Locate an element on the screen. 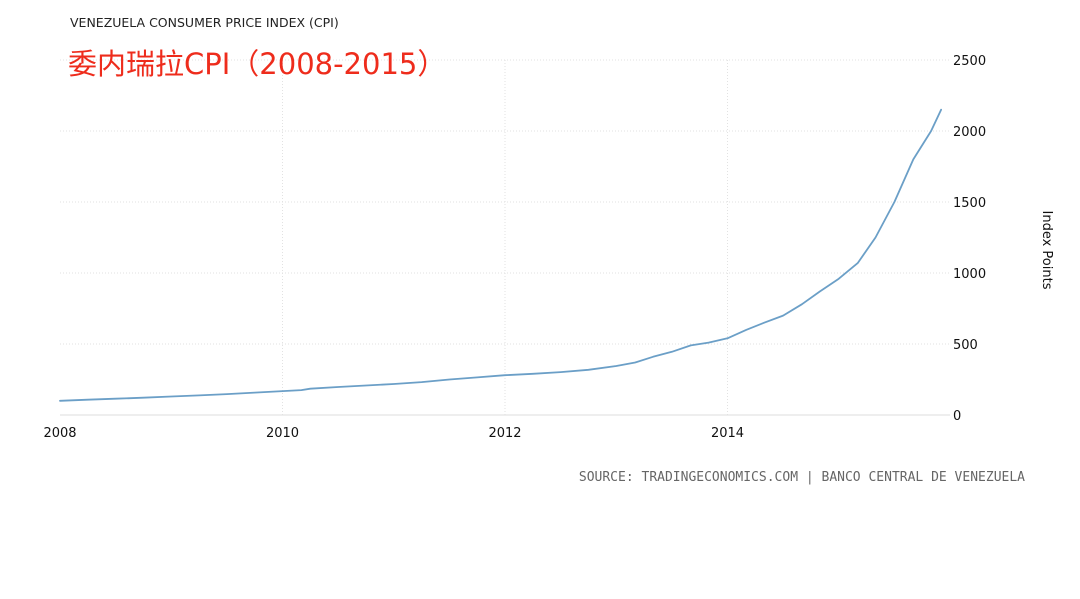 The image size is (1080, 599). y-tick-label-2000: 2000 is located at coordinates (969, 132).